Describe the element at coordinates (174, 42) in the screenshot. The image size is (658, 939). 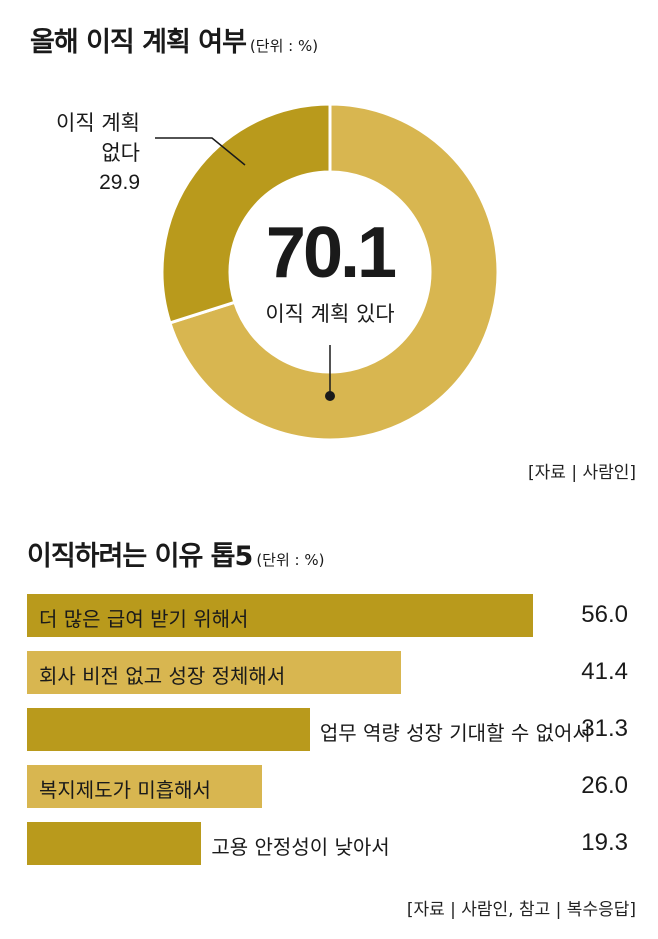
I see `donut-chart-title: 올해 이직 계획 여부 (단위 : %)` at that location.